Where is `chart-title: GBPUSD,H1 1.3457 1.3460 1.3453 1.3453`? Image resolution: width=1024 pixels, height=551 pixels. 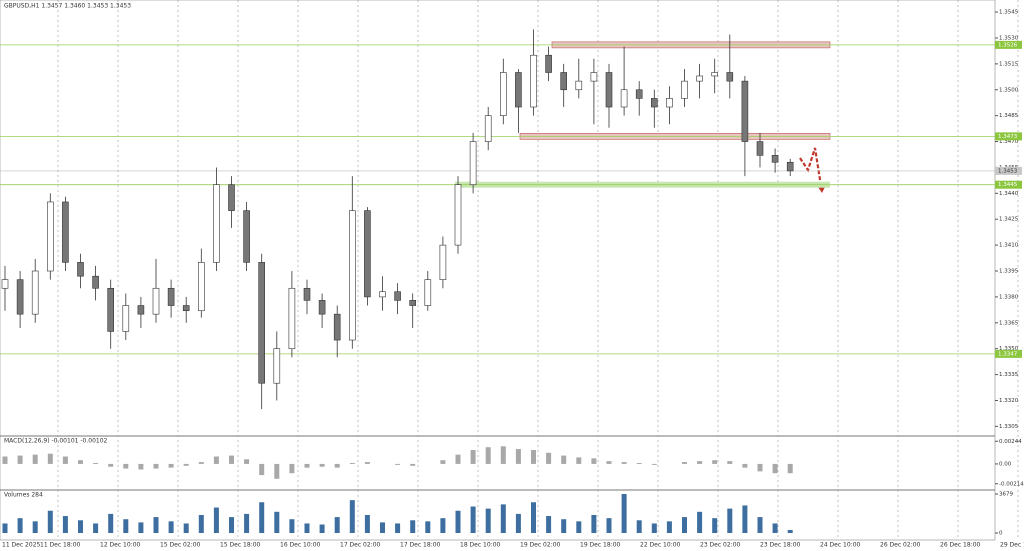 chart-title: GBPUSD,H1 1.3457 1.3460 1.3453 1.3453 is located at coordinates (67, 6).